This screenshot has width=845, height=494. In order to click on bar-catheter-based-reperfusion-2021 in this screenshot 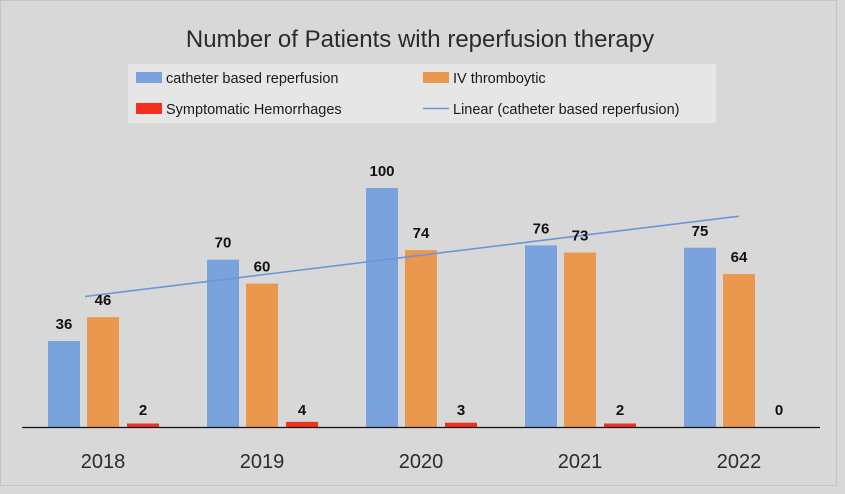, I will do `click(541, 336)`.